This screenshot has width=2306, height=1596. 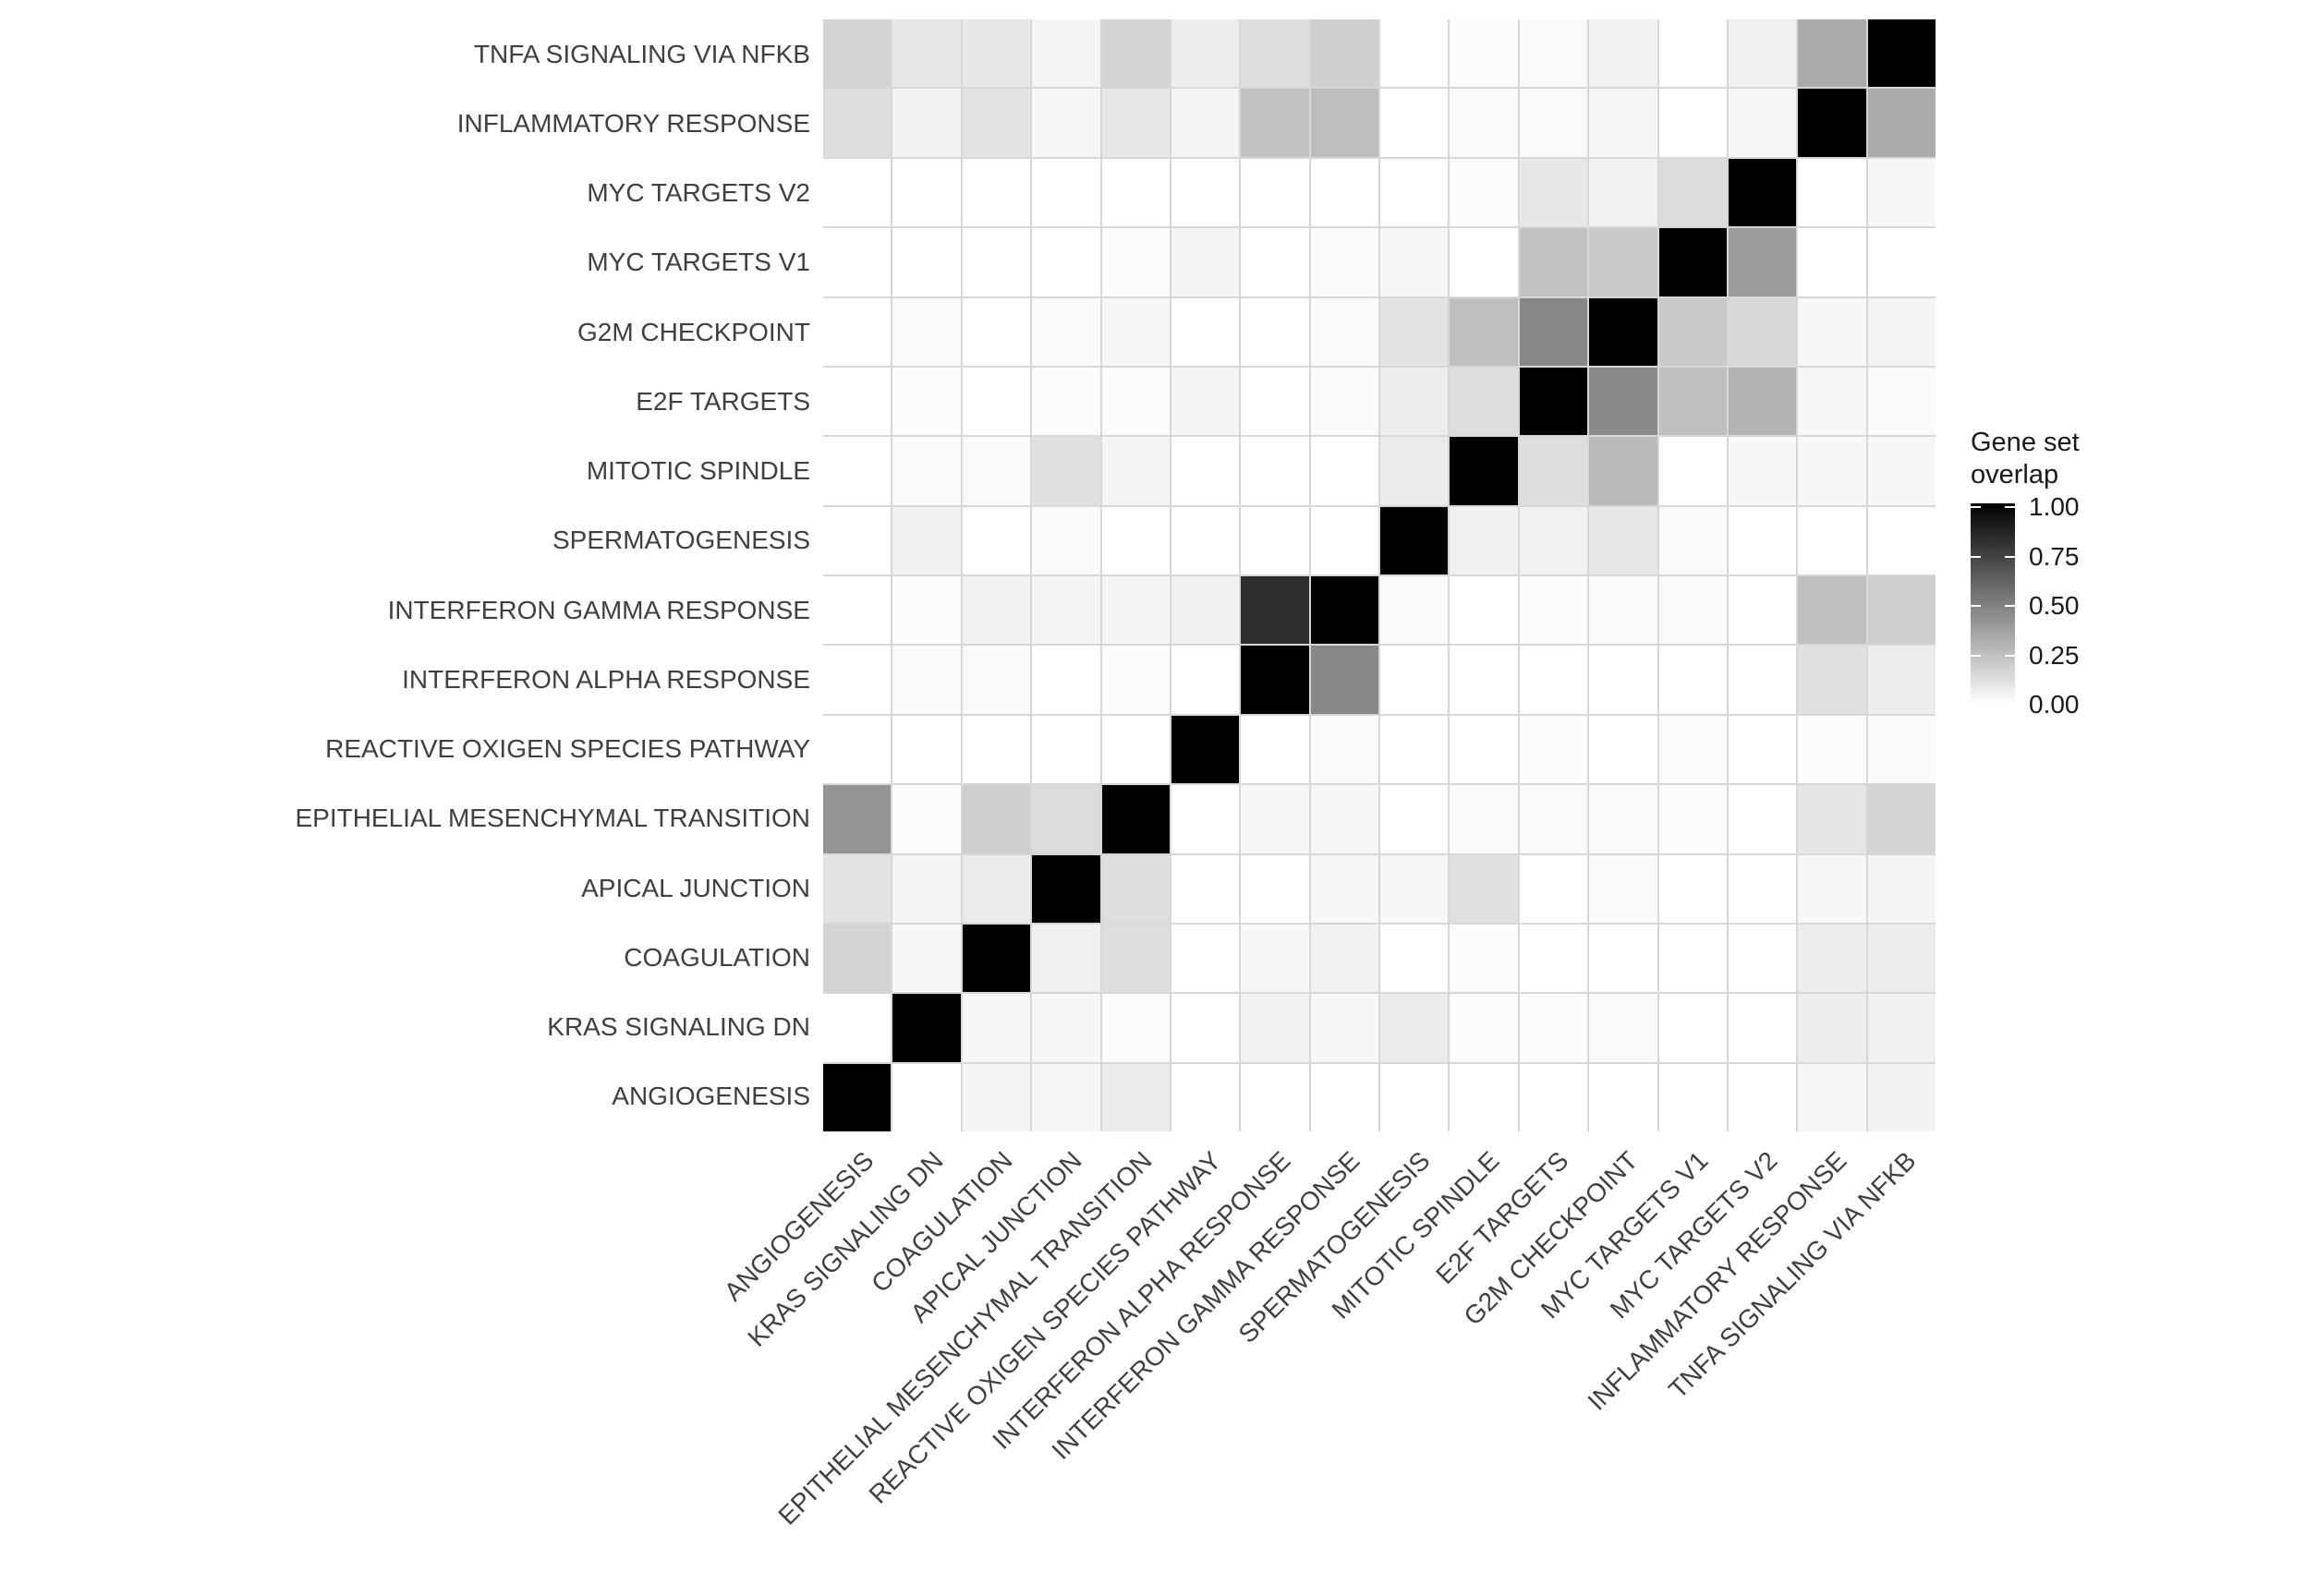 I want to click on legend-tick-mark, so click(x=2010, y=606).